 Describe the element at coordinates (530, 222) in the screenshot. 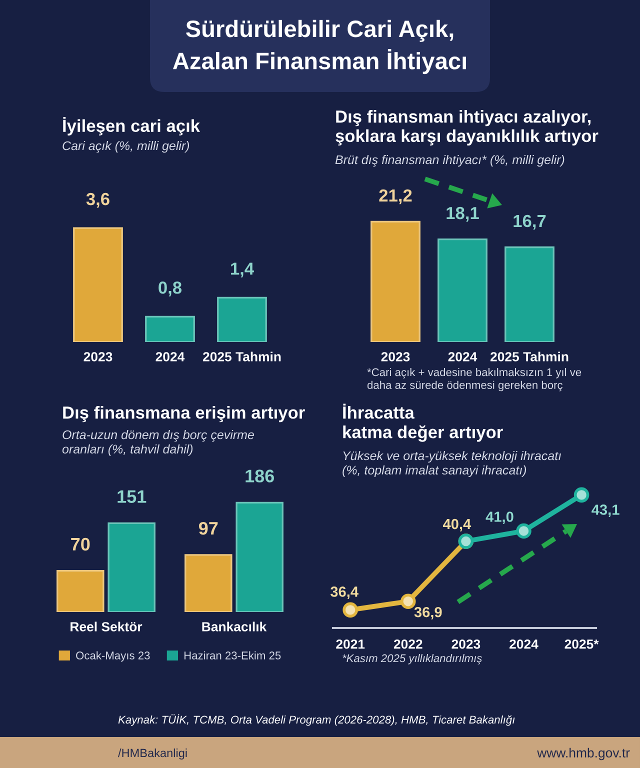

I see `data-label: 16,7` at that location.